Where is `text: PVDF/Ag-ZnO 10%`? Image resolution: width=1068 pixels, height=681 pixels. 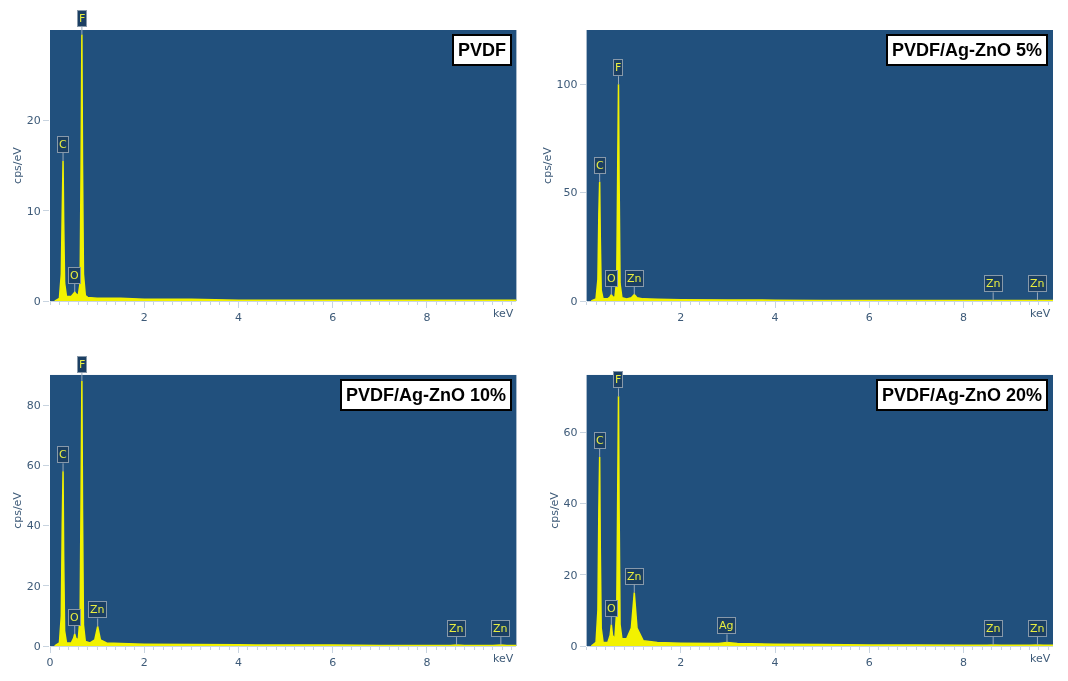 text: PVDF/Ag-ZnO 10% is located at coordinates (426, 395).